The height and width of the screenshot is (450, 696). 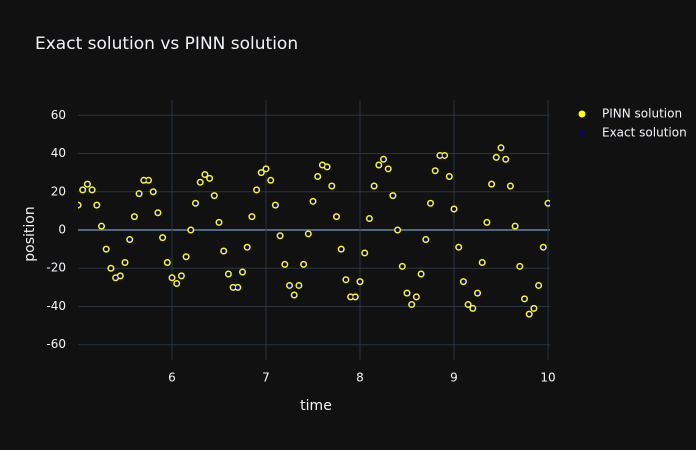 What do you see at coordinates (56, 344) in the screenshot?
I see `y-tick-label: -60` at bounding box center [56, 344].